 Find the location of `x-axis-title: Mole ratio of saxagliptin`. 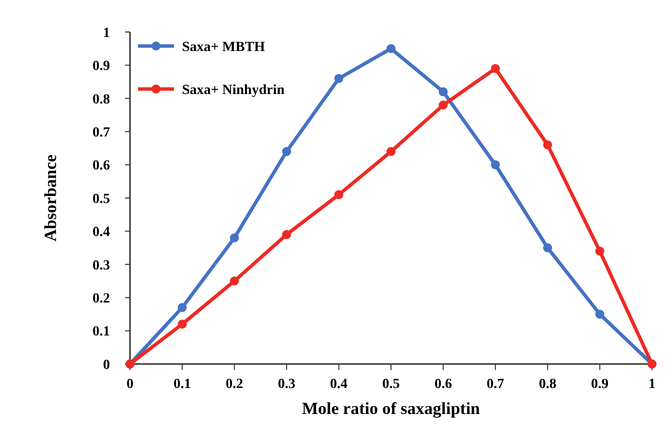

x-axis-title: Mole ratio of saxagliptin is located at coordinates (391, 408).